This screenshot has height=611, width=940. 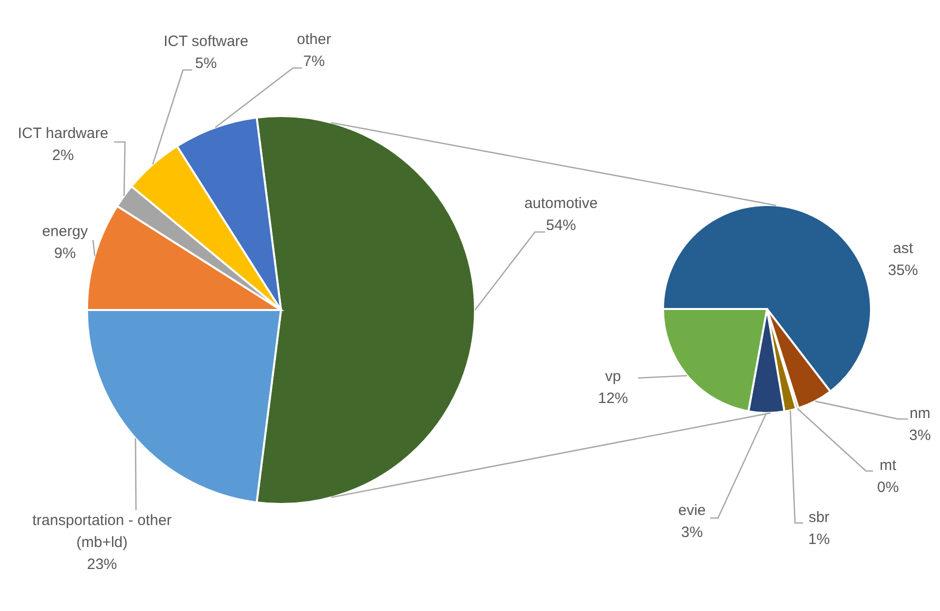 I want to click on slice-label: ast, so click(x=903, y=248).